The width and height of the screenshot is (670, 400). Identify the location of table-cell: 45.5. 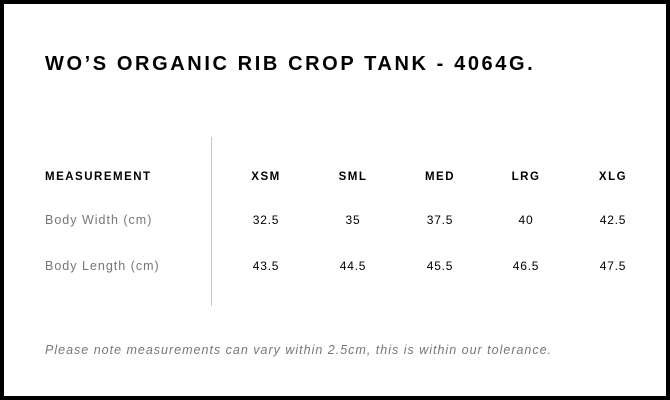
(440, 266).